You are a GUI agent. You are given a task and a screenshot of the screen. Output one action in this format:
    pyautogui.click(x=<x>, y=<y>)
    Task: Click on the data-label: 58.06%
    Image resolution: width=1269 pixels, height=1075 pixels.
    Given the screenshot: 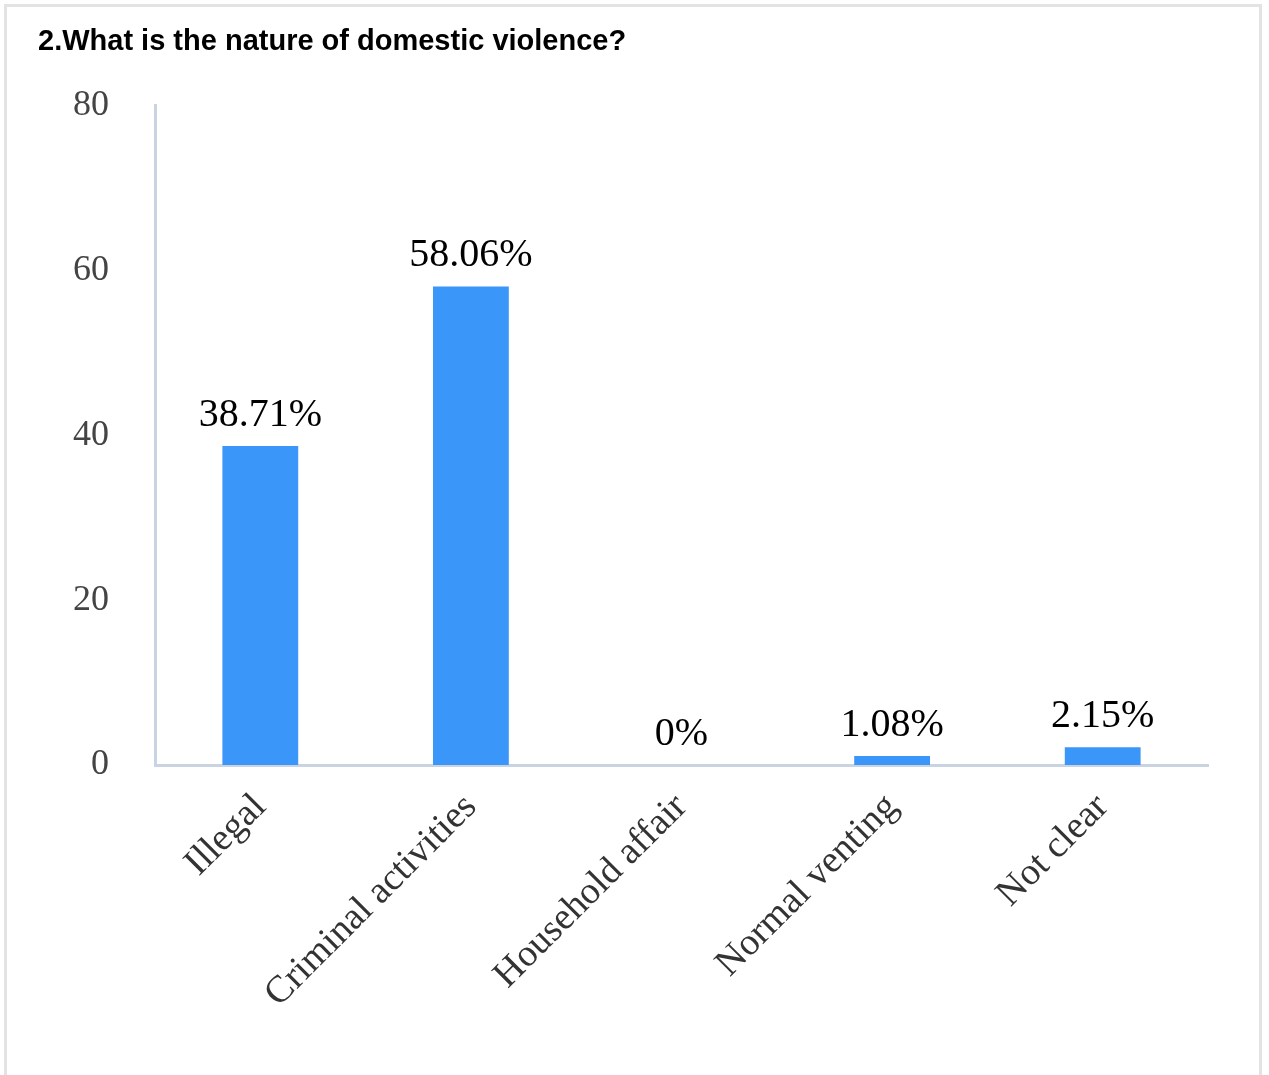 What is the action you would take?
    pyautogui.click(x=471, y=253)
    